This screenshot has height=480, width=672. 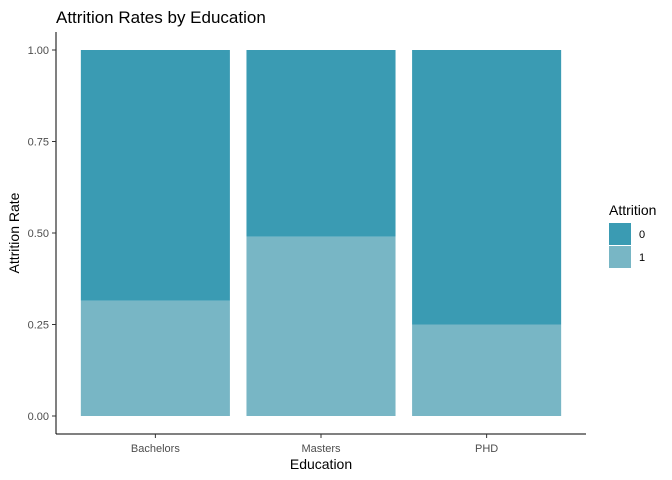 What do you see at coordinates (632, 235) in the screenshot?
I see `legend: Attrition 0 1` at bounding box center [632, 235].